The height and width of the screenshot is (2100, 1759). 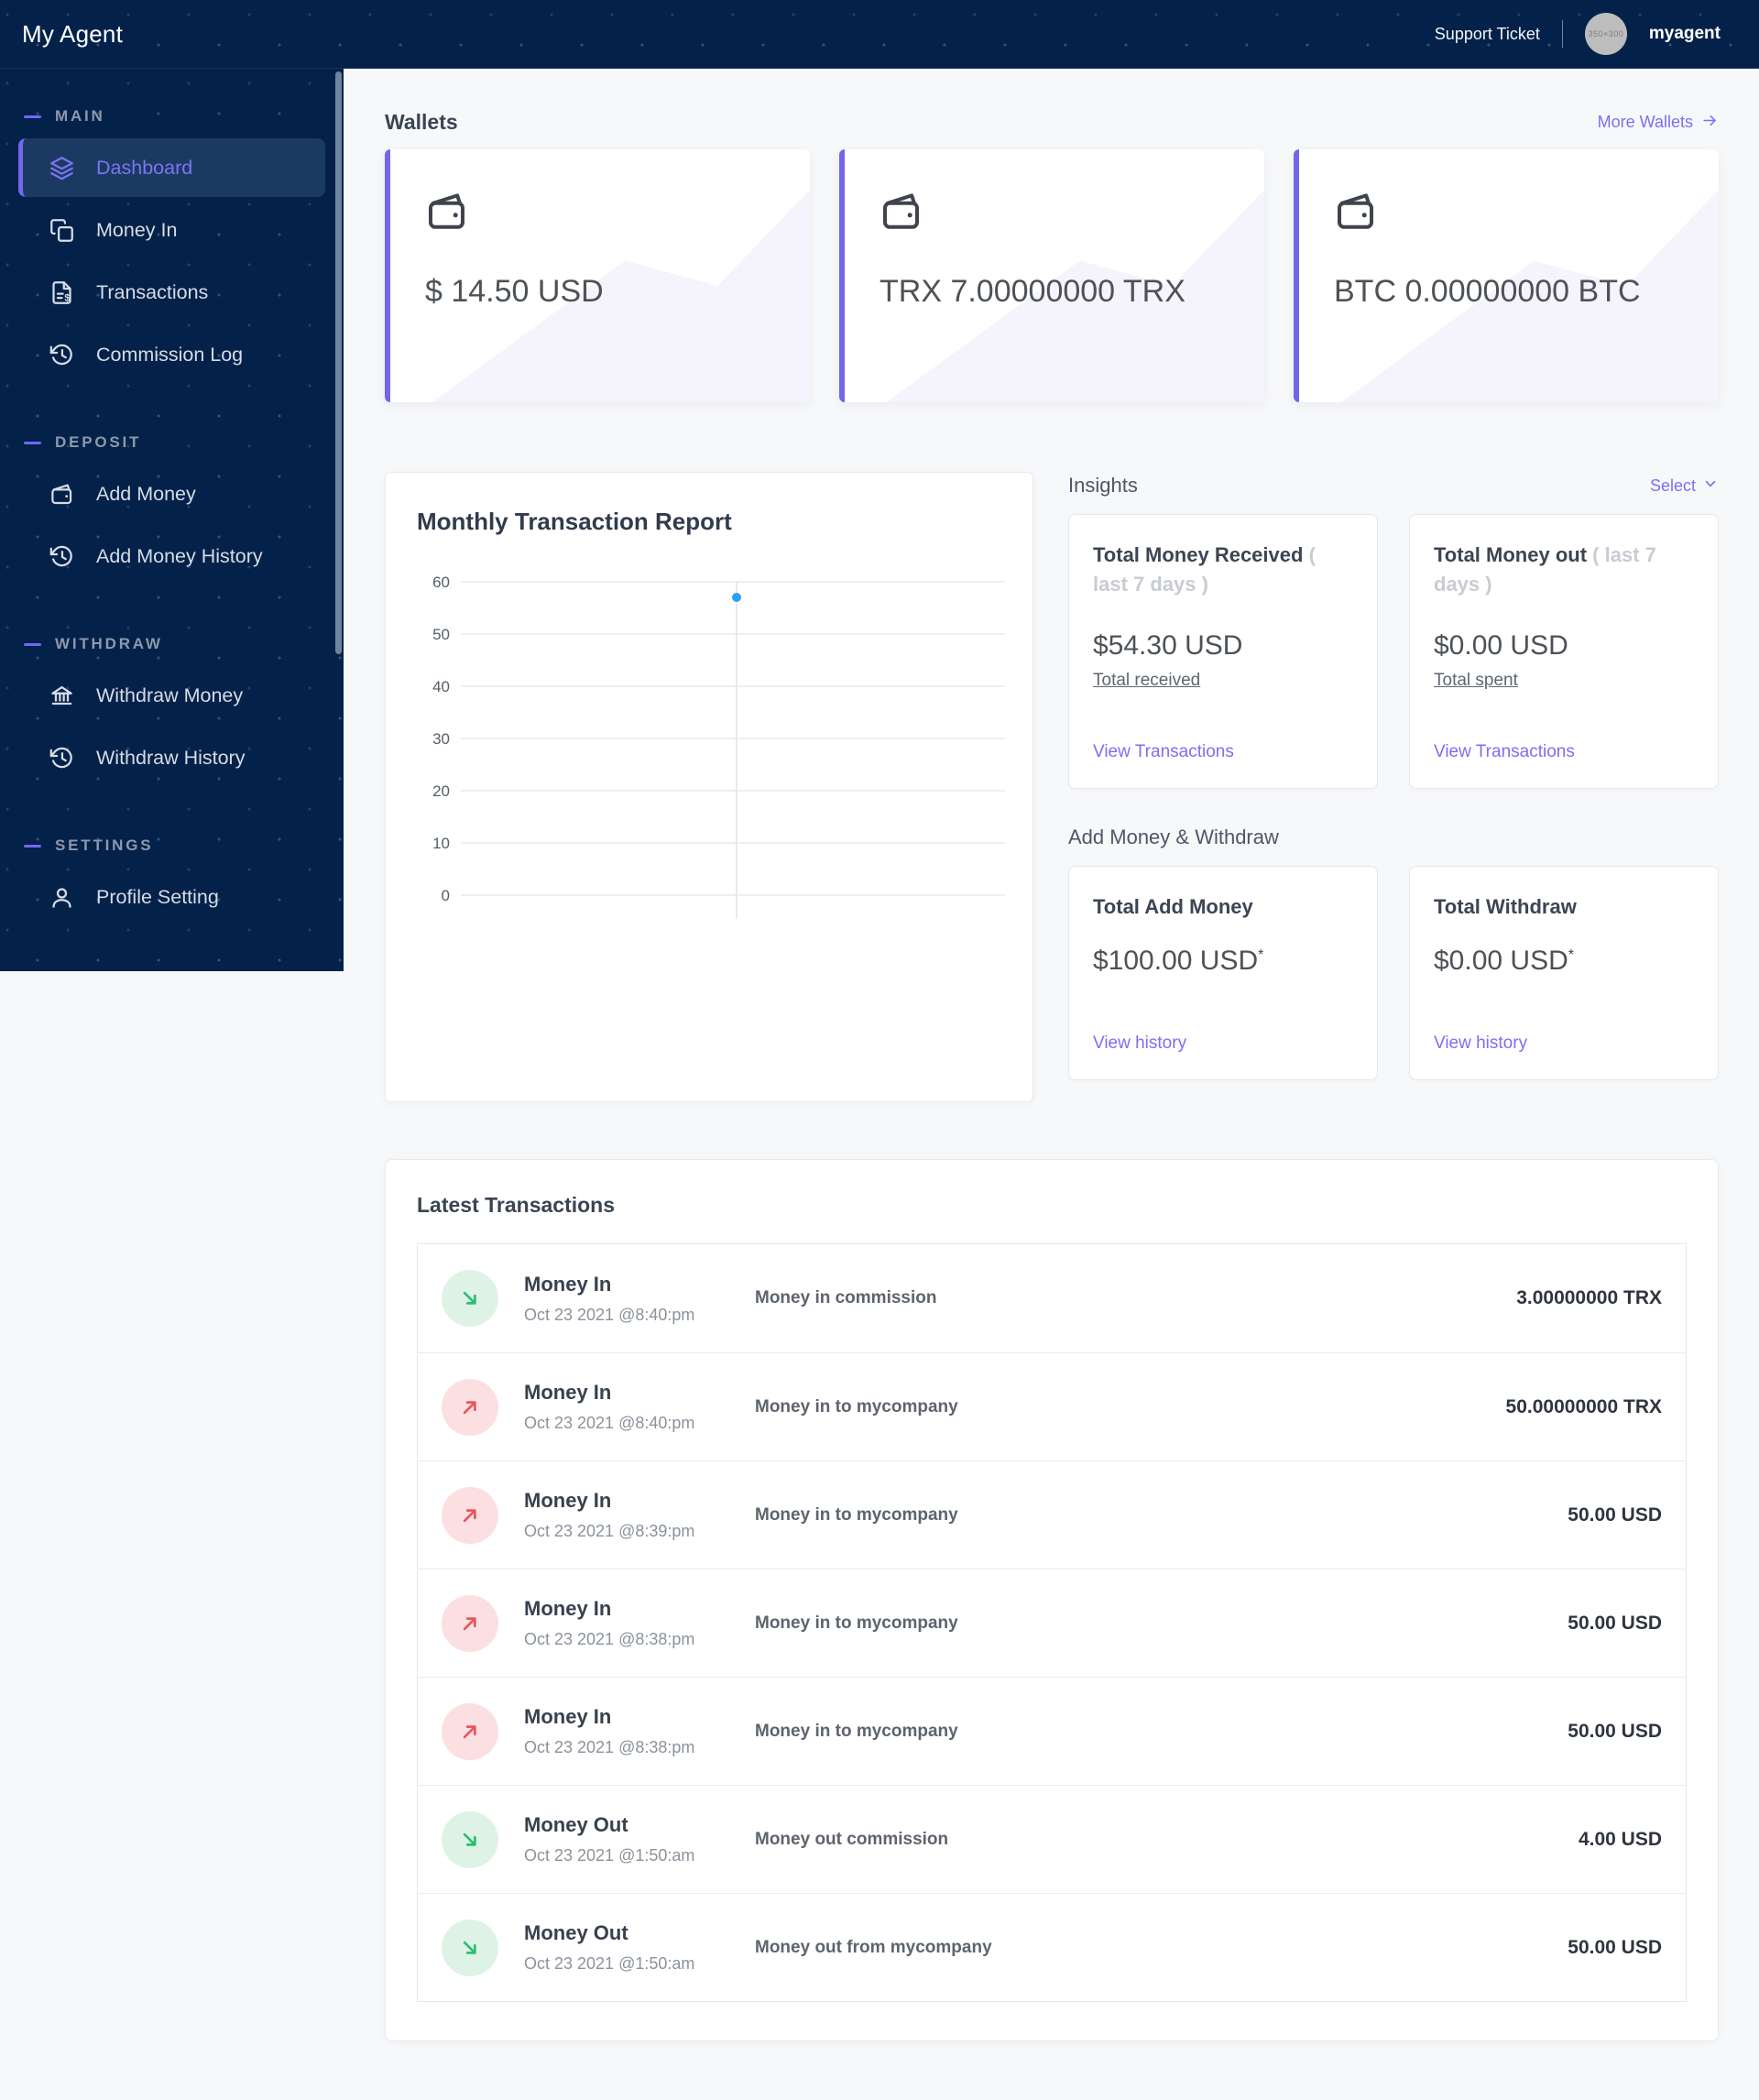 I want to click on nav-section-title: MAIN, so click(x=80, y=116).